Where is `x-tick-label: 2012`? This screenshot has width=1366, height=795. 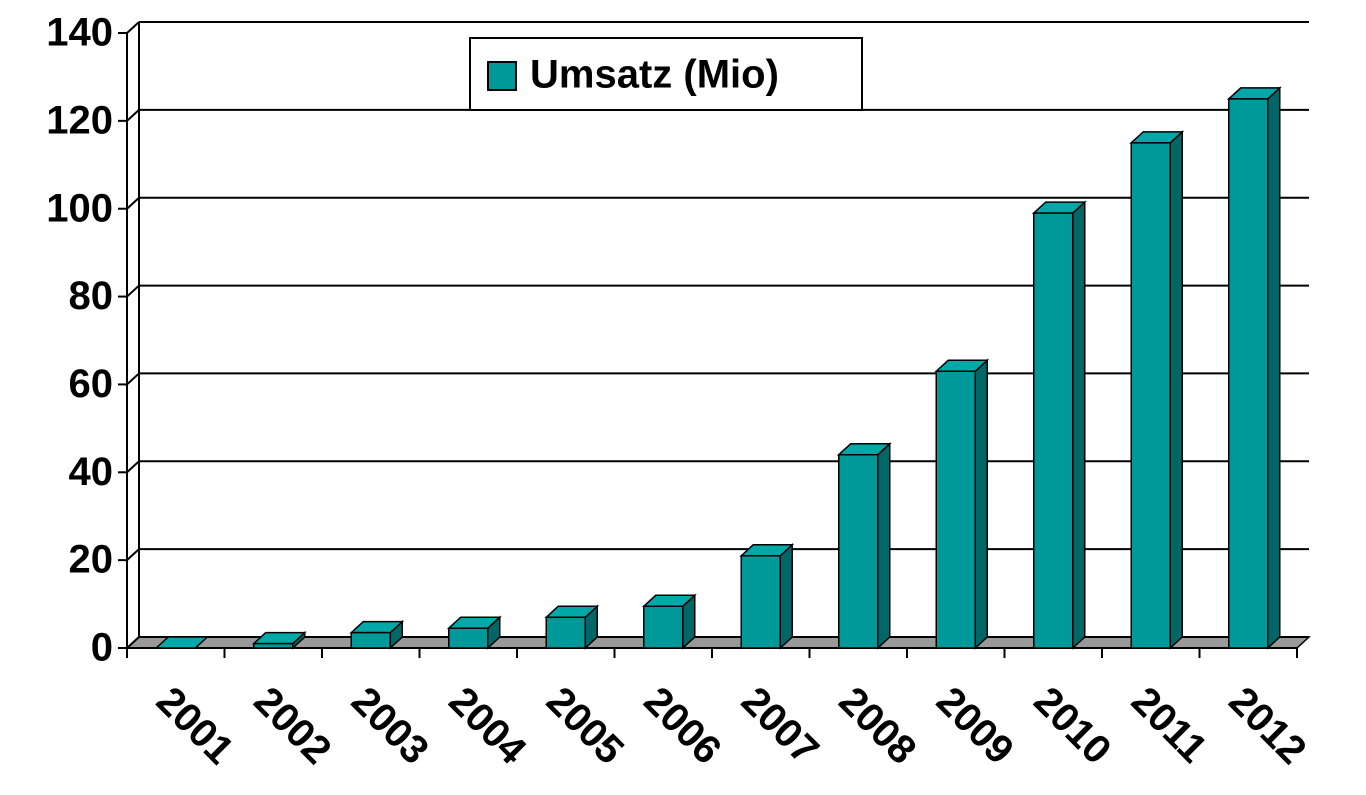 x-tick-label: 2012 is located at coordinates (1267, 726).